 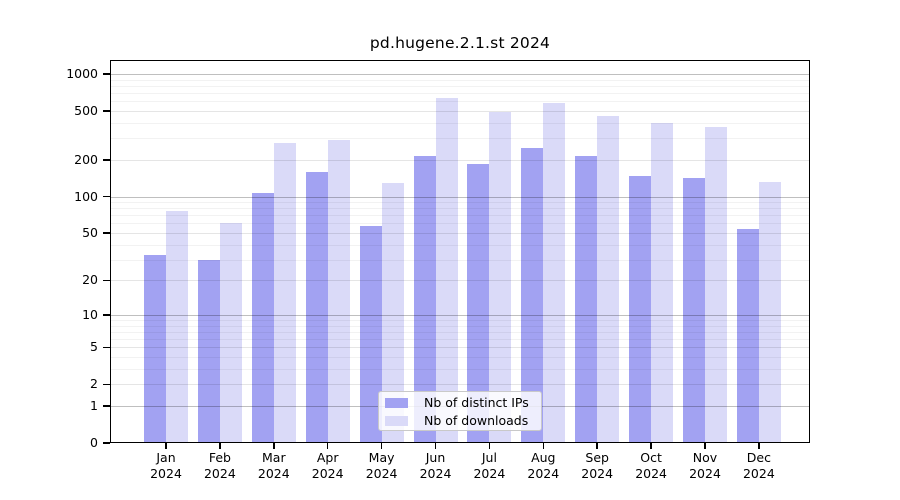 I want to click on x-label-month: Dec, so click(x=758, y=457).